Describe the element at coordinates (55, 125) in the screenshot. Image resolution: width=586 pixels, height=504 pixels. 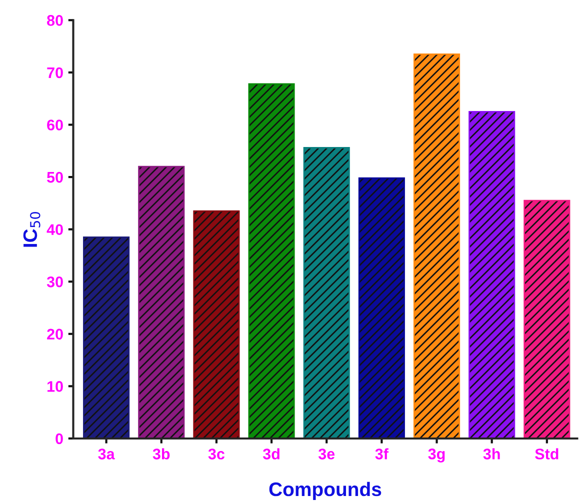
I see `y-tick-label: 60` at that location.